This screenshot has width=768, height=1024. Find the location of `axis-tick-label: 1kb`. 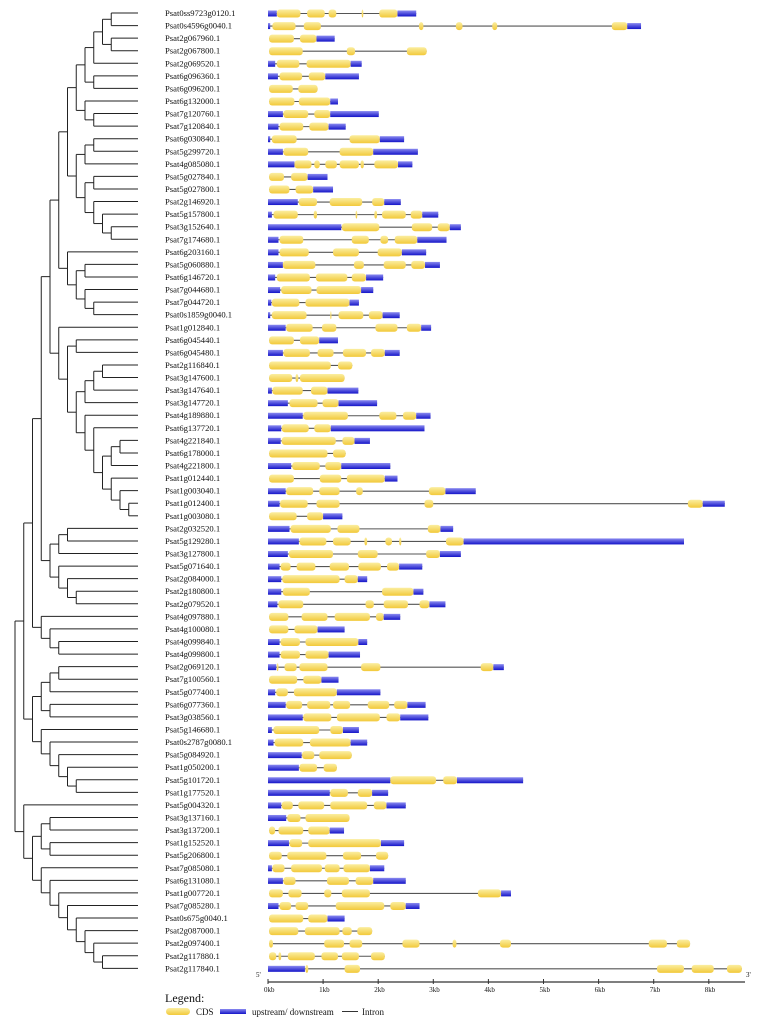

axis-tick-label: 1kb is located at coordinates (324, 990).